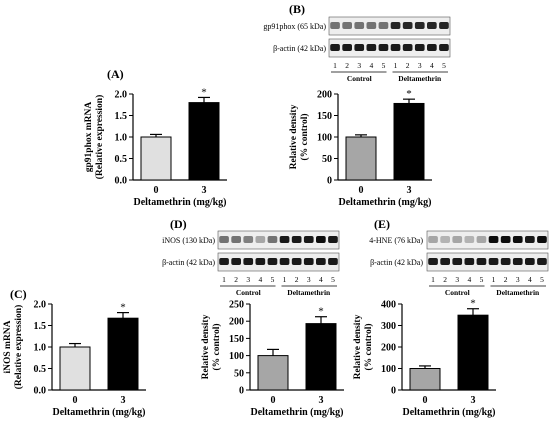 This screenshot has height=421, width=550. Describe the element at coordinates (188, 240) in the screenshot. I see `blot-target-label: iNOS (130 kDa)` at that location.